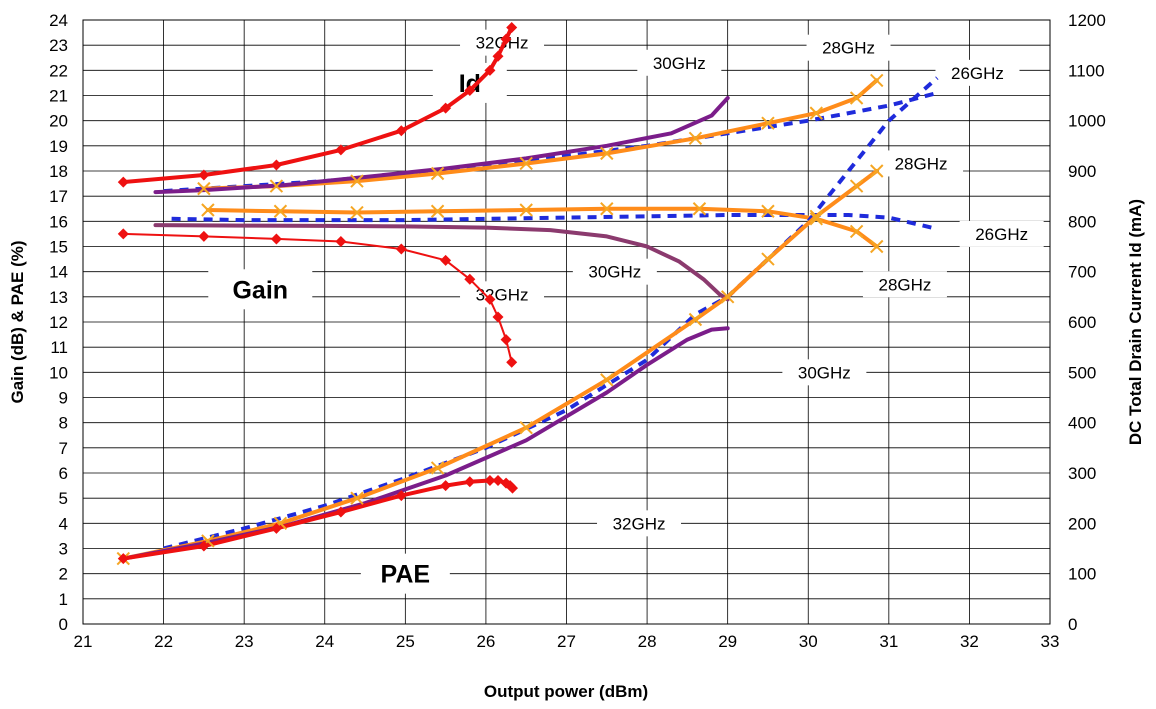 This screenshot has width=1156, height=709. Describe the element at coordinates (1082, 473) in the screenshot. I see `right-y-tick-label: 300` at that location.